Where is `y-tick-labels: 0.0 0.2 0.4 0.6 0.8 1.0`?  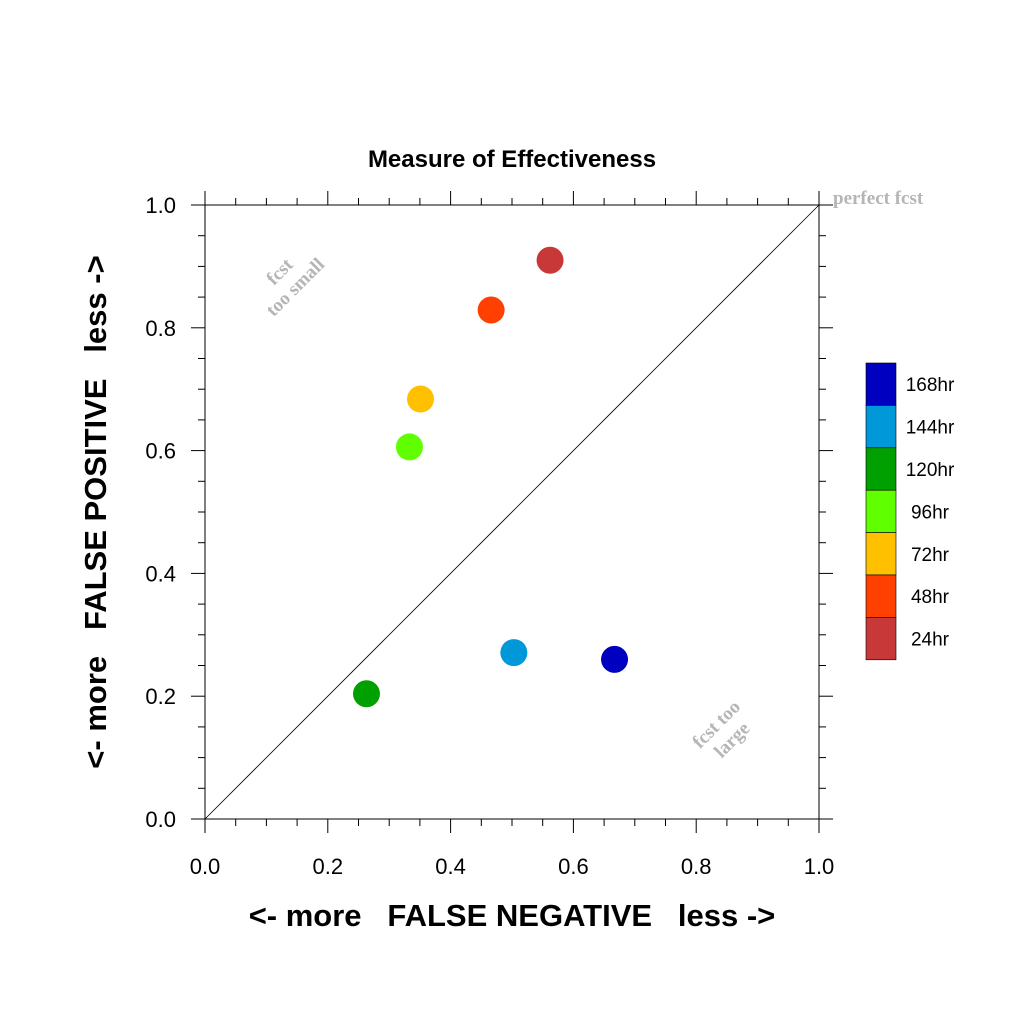
y-tick-labels: 0.0 0.2 0.4 0.6 0.8 1.0 is located at coordinates (160, 512).